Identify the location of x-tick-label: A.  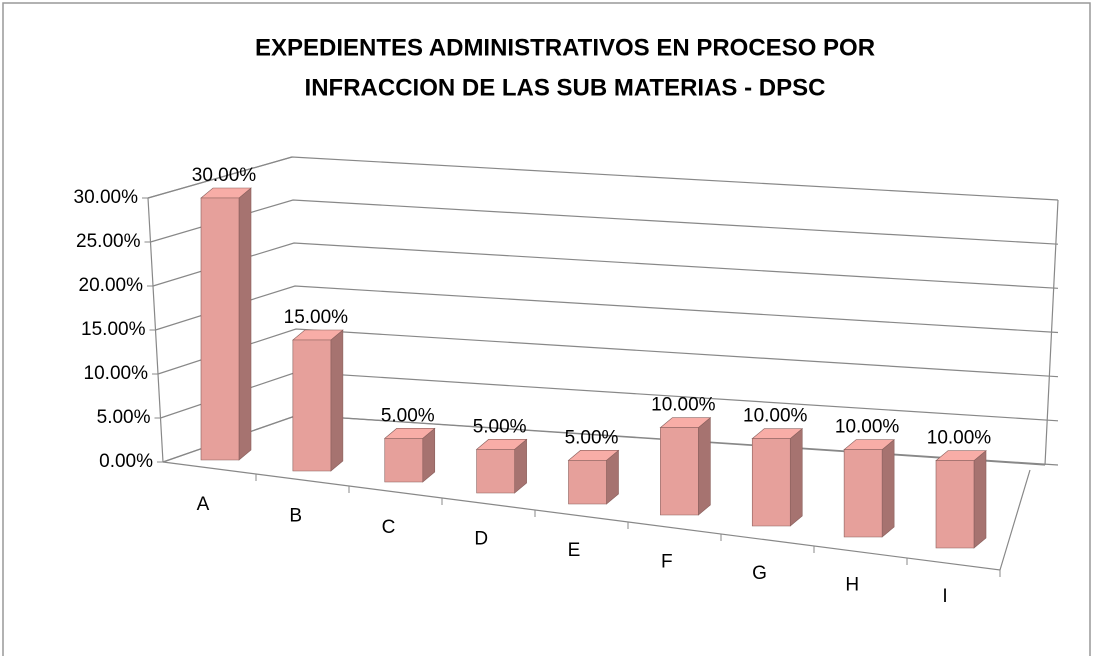
(203, 504).